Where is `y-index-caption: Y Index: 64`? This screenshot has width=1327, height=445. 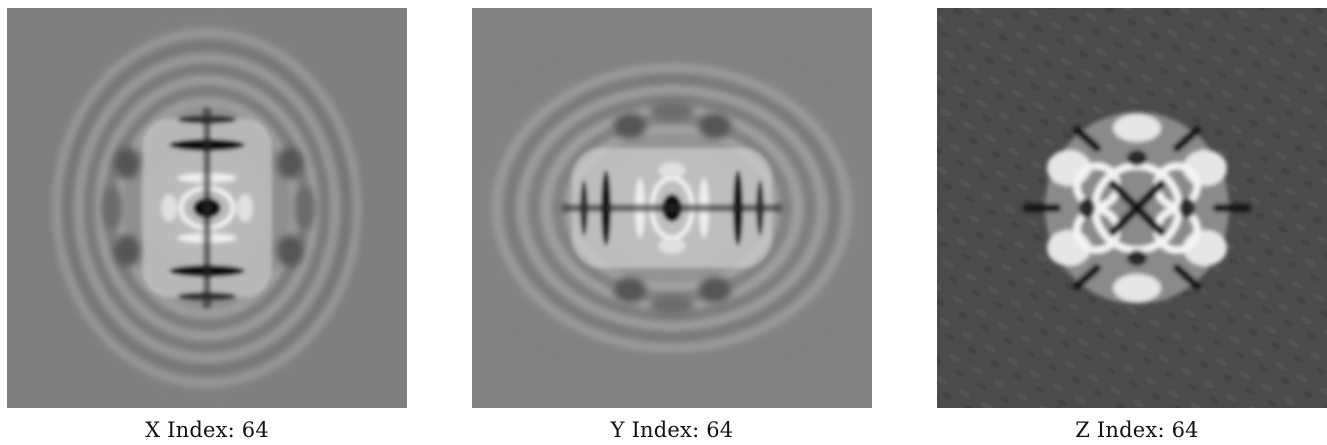
y-index-caption: Y Index: 64 is located at coordinates (672, 430).